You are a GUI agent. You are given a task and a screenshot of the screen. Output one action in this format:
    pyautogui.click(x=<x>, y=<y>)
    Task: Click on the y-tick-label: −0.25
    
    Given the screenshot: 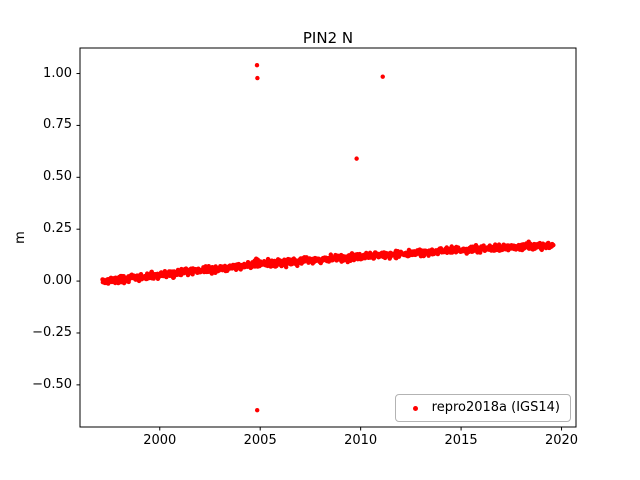 What is the action you would take?
    pyautogui.click(x=52, y=332)
    